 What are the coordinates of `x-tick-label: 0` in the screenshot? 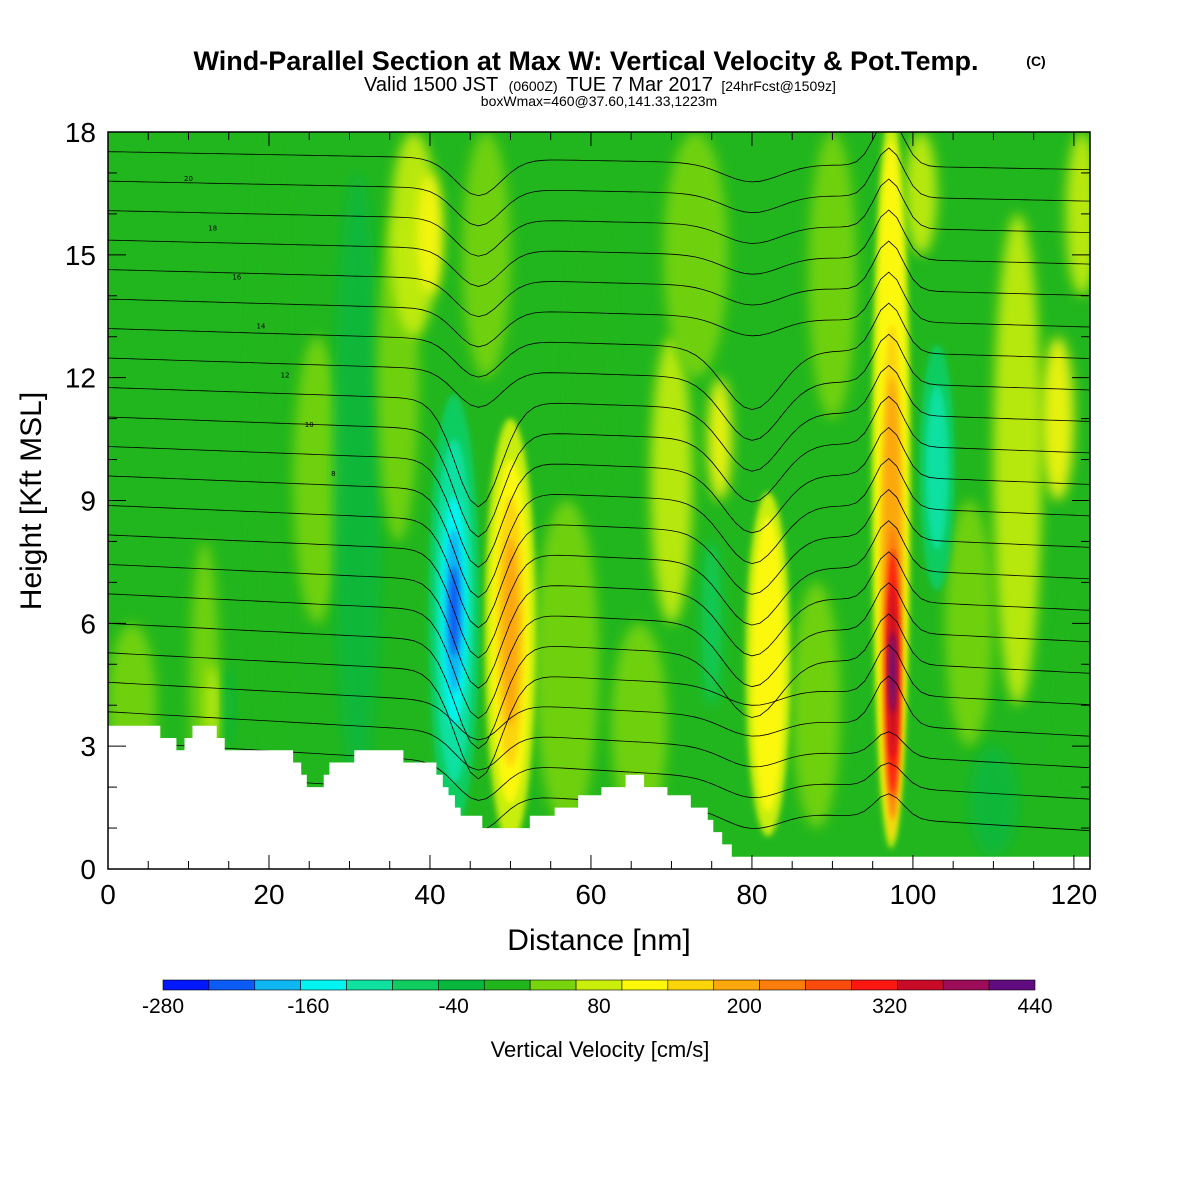 It's located at (108, 894).